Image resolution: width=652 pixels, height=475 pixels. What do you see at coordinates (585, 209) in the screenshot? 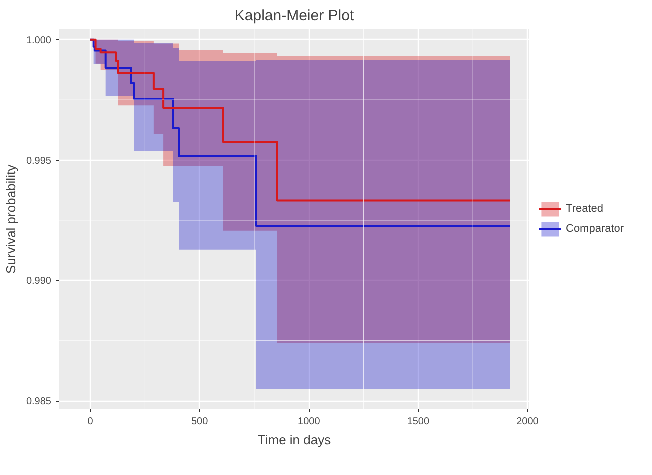
I see `legend-label: Treated` at bounding box center [585, 209].